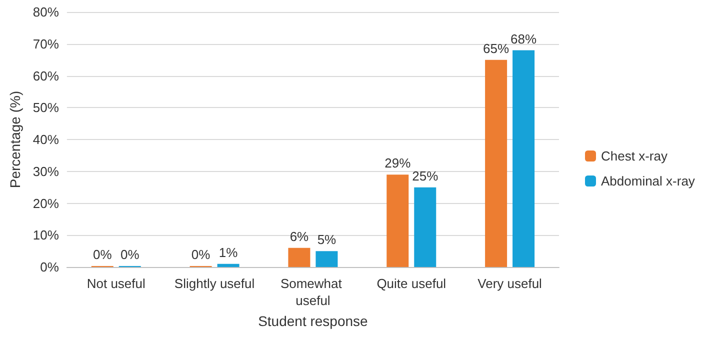 The width and height of the screenshot is (709, 337). What do you see at coordinates (327, 240) in the screenshot?
I see `data-label: 5%` at bounding box center [327, 240].